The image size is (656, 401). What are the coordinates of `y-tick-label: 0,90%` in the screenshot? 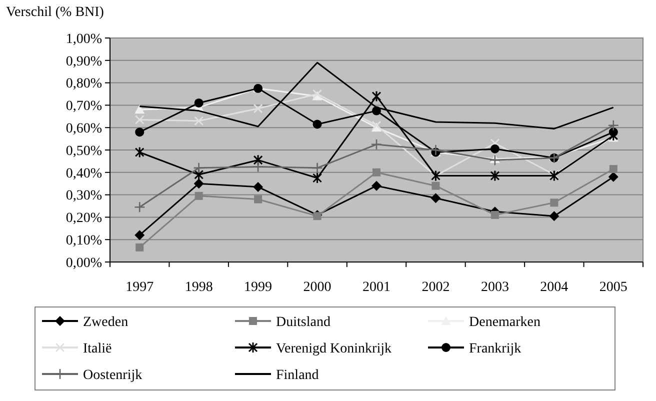 It's located at (84, 62).